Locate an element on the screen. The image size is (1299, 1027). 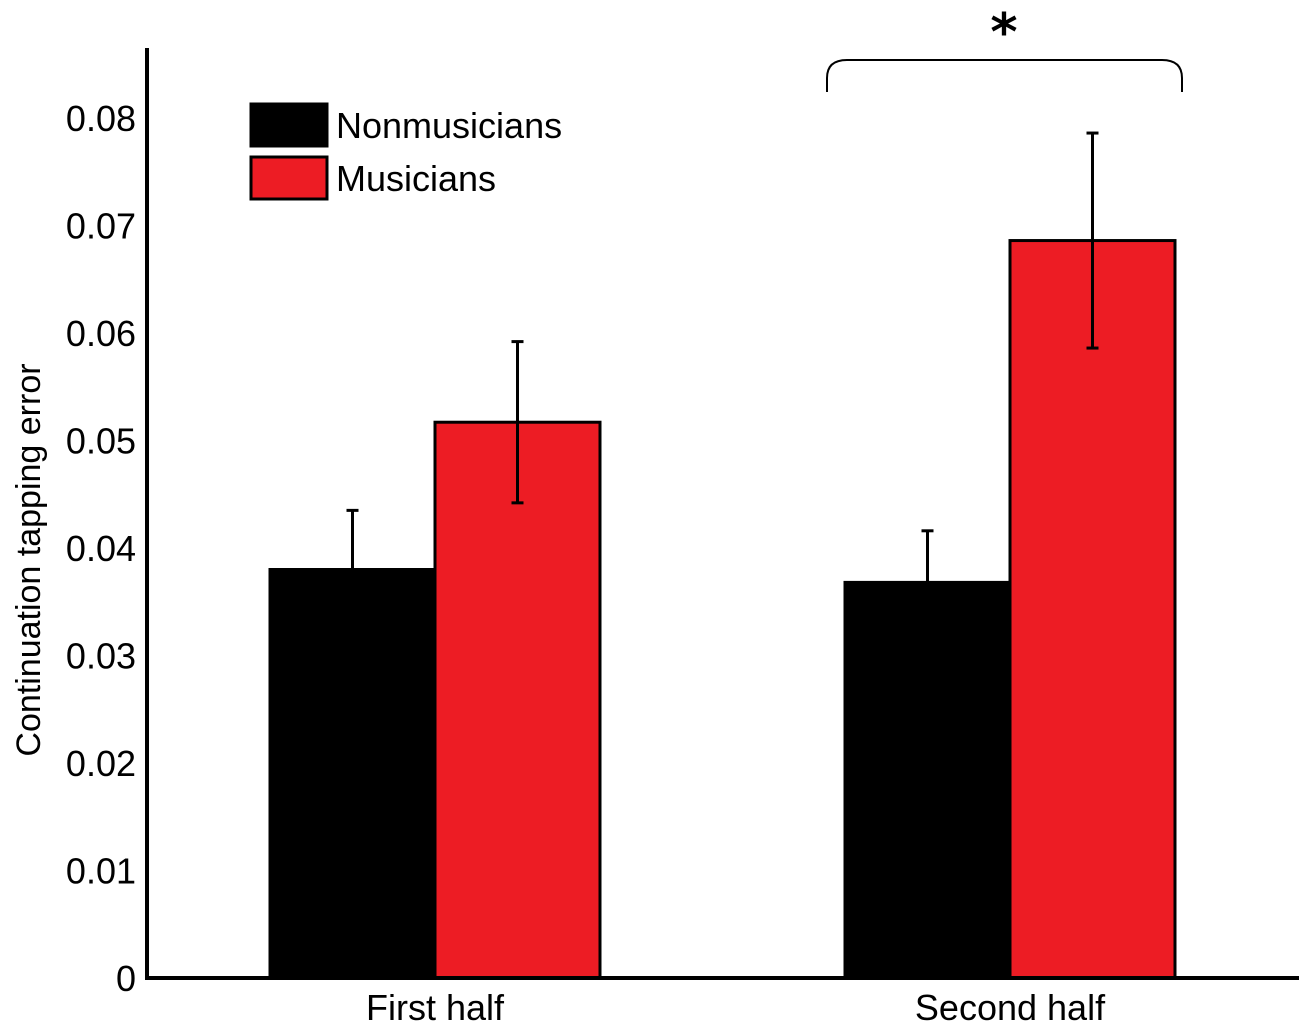
significance-star: * is located at coordinates (1003, 33).